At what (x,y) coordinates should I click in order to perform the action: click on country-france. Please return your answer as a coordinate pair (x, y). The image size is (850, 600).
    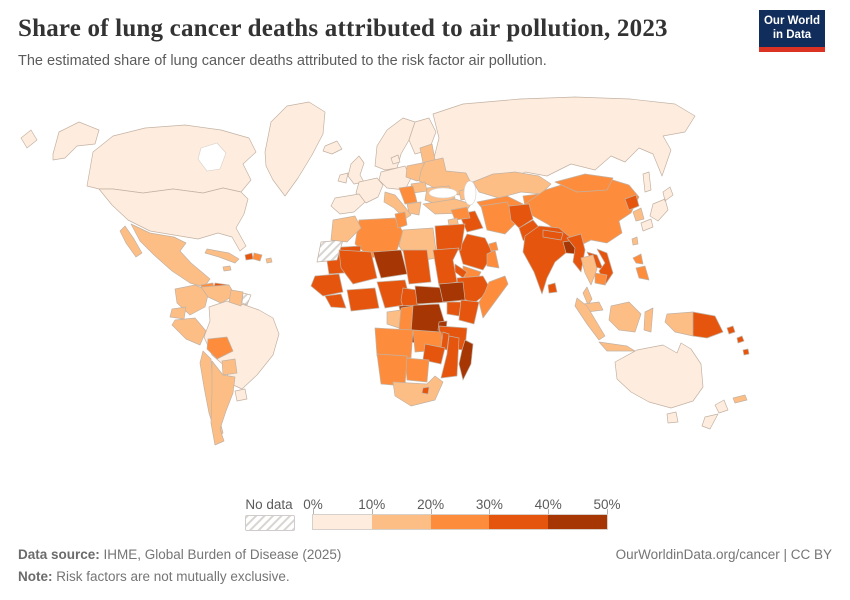
    Looking at the image, I should click on (369, 190).